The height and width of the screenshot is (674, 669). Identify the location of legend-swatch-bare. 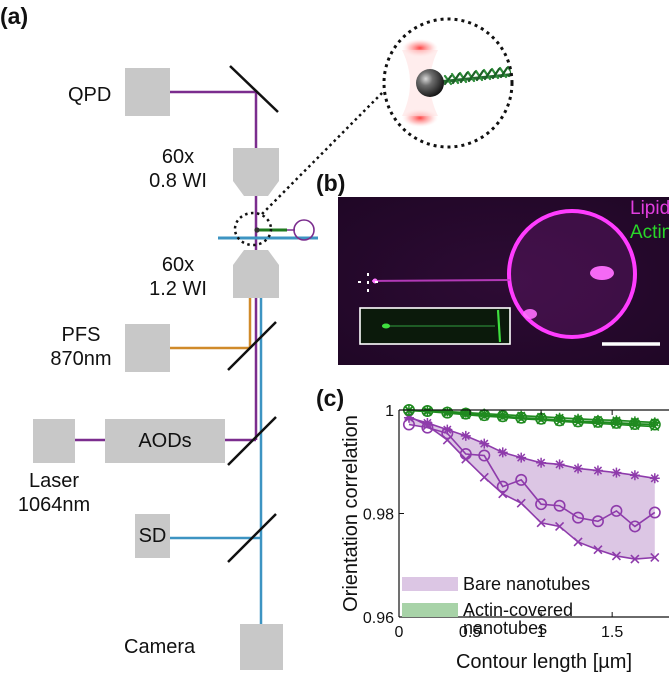
(430, 584).